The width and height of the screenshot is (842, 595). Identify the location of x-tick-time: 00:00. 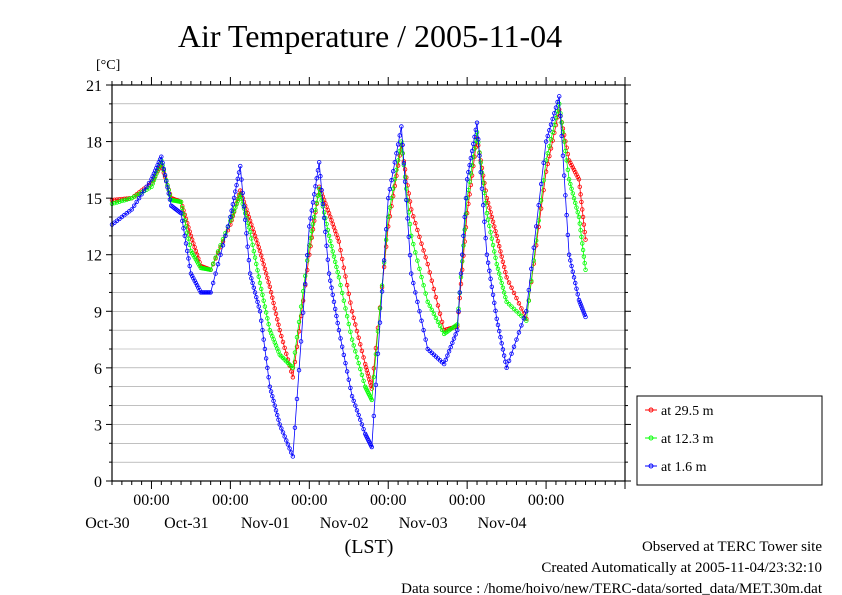
(309, 500).